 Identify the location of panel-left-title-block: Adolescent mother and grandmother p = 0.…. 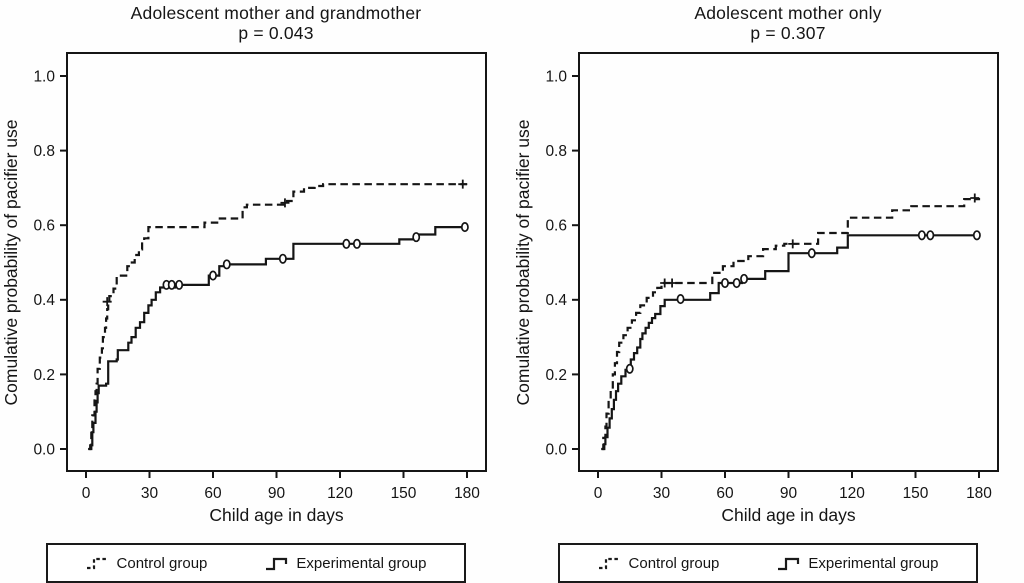
(256, 23).